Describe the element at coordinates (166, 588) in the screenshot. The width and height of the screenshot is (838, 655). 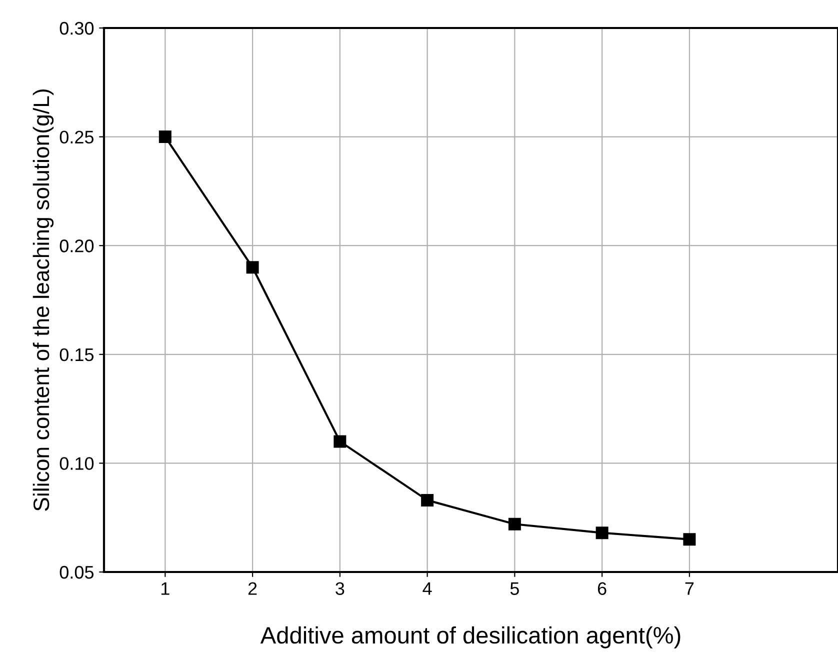
I see `x-tick-label: 1` at that location.